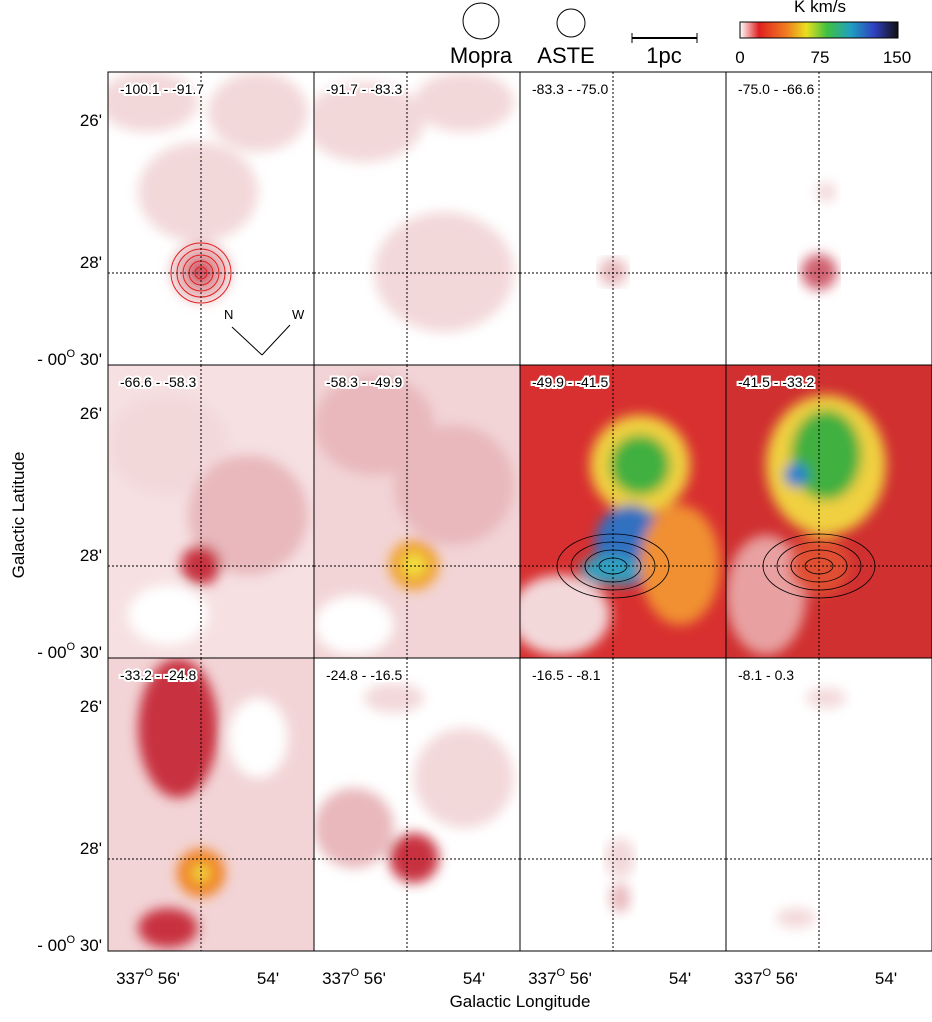 The width and height of the screenshot is (932, 1022). Describe the element at coordinates (739, 57) in the screenshot. I see `colorbar-tick: 0` at that location.